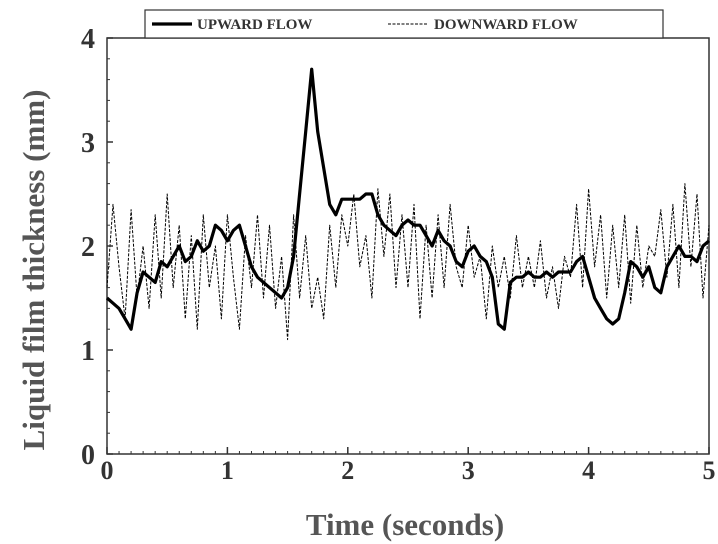 This screenshot has height=544, width=718. Describe the element at coordinates (405, 524) in the screenshot. I see `x-axis-title: Time (seconds)` at that location.